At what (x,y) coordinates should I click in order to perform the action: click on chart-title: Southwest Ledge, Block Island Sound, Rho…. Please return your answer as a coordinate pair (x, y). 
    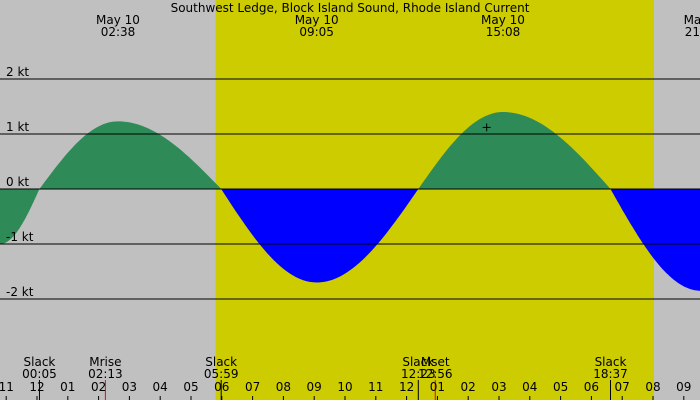
    Looking at the image, I should click on (350, 8).